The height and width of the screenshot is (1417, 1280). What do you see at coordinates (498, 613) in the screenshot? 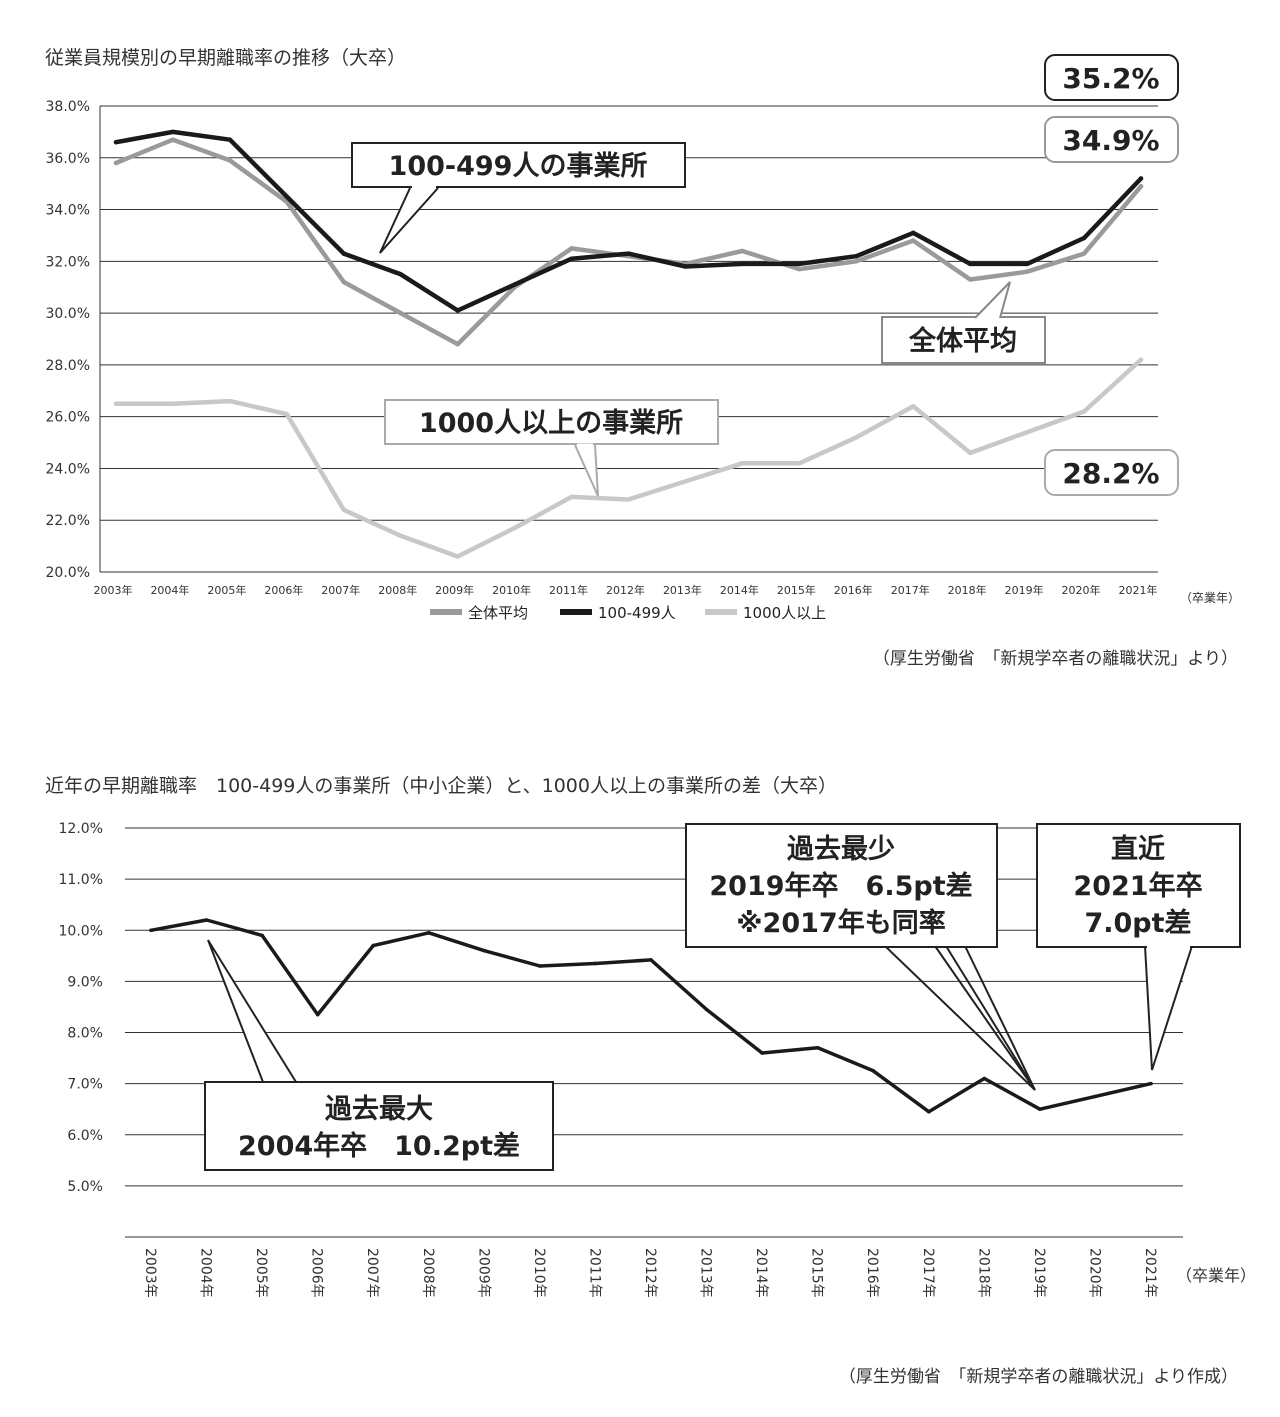
I see `legend-label-avg: 全体平均` at bounding box center [498, 613].